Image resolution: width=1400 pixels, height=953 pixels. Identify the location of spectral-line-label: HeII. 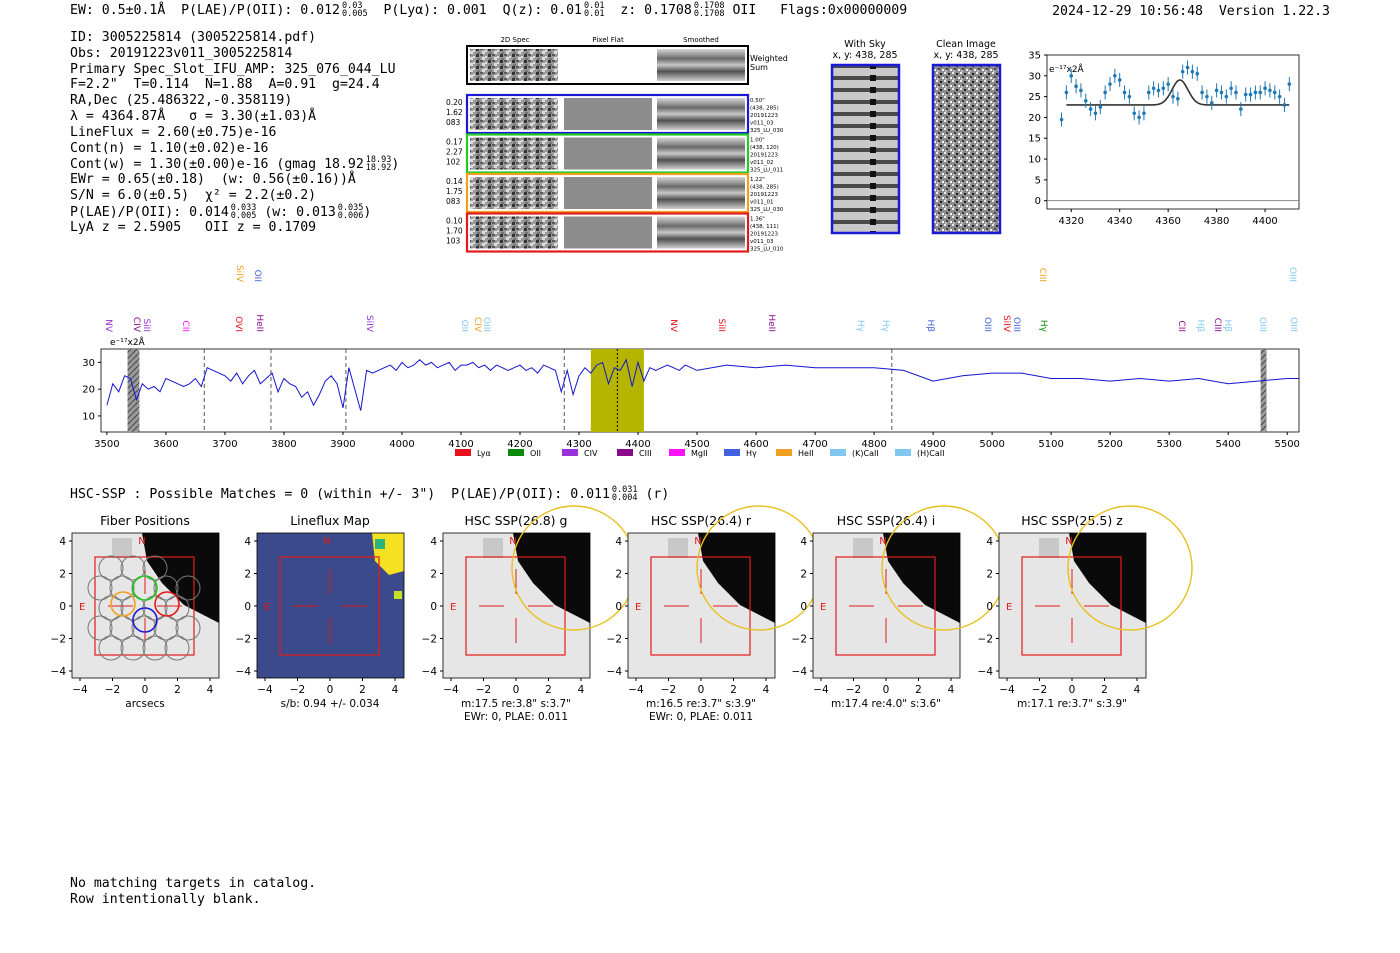
(259, 323).